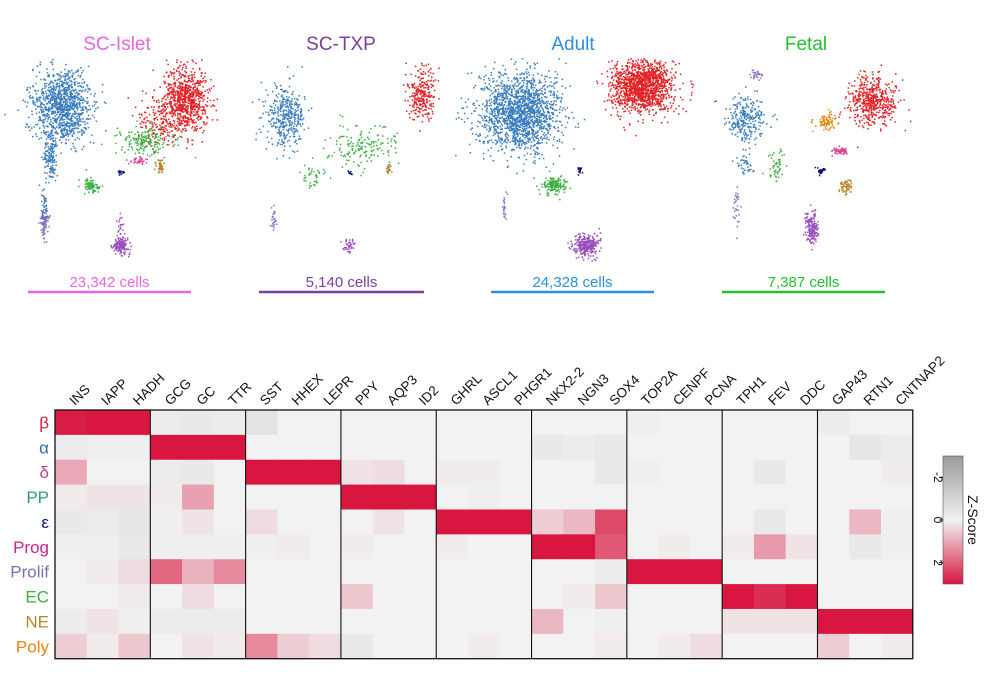  Describe the element at coordinates (307, 389) in the screenshot. I see `gene-label: HHEX` at that location.